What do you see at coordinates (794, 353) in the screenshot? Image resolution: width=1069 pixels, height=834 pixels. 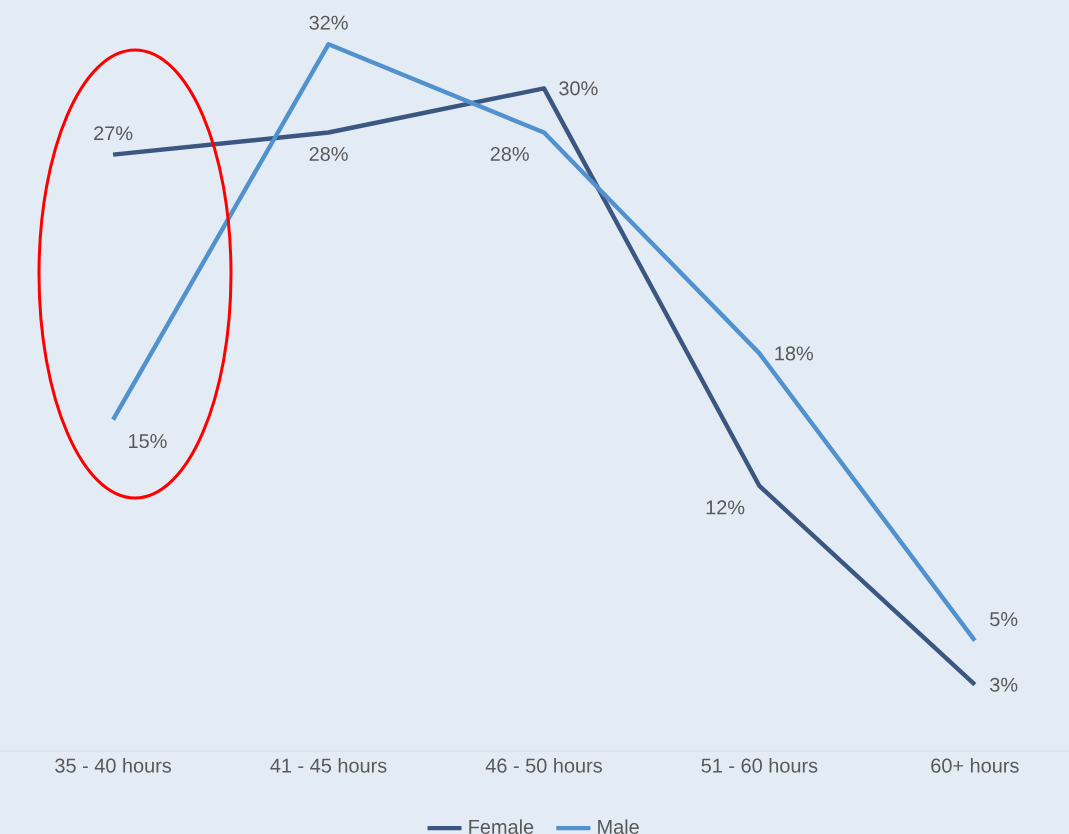 I see `data-label: 18%` at bounding box center [794, 353].